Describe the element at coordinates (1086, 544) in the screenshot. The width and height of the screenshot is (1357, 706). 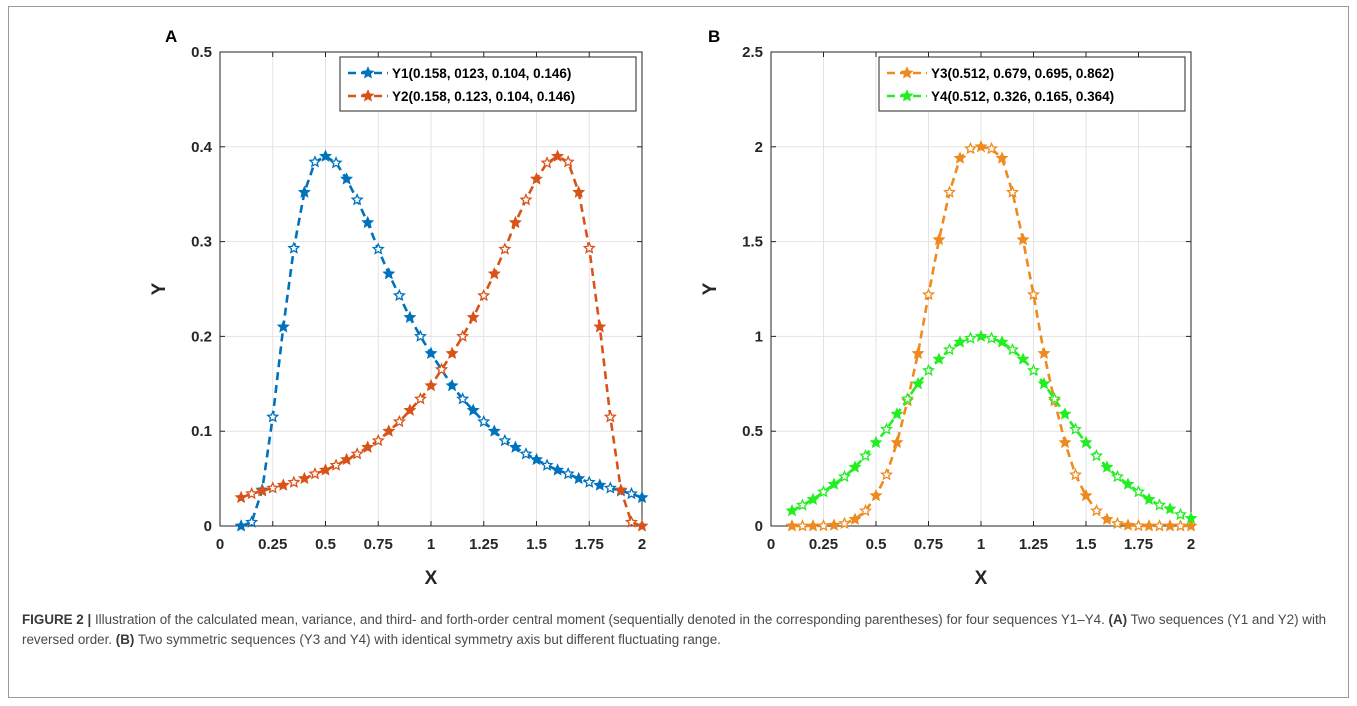
I see `x-tick-label: 1.5` at that location.